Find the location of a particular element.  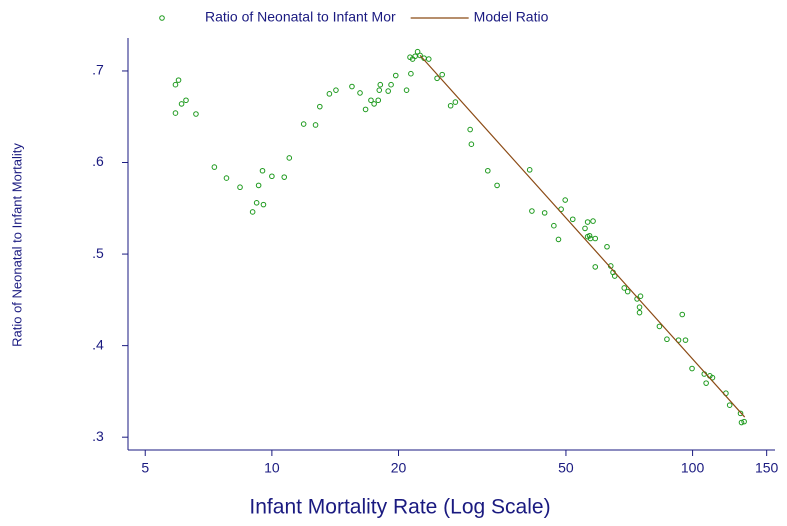

x-tick-label: 100 is located at coordinates (693, 468).